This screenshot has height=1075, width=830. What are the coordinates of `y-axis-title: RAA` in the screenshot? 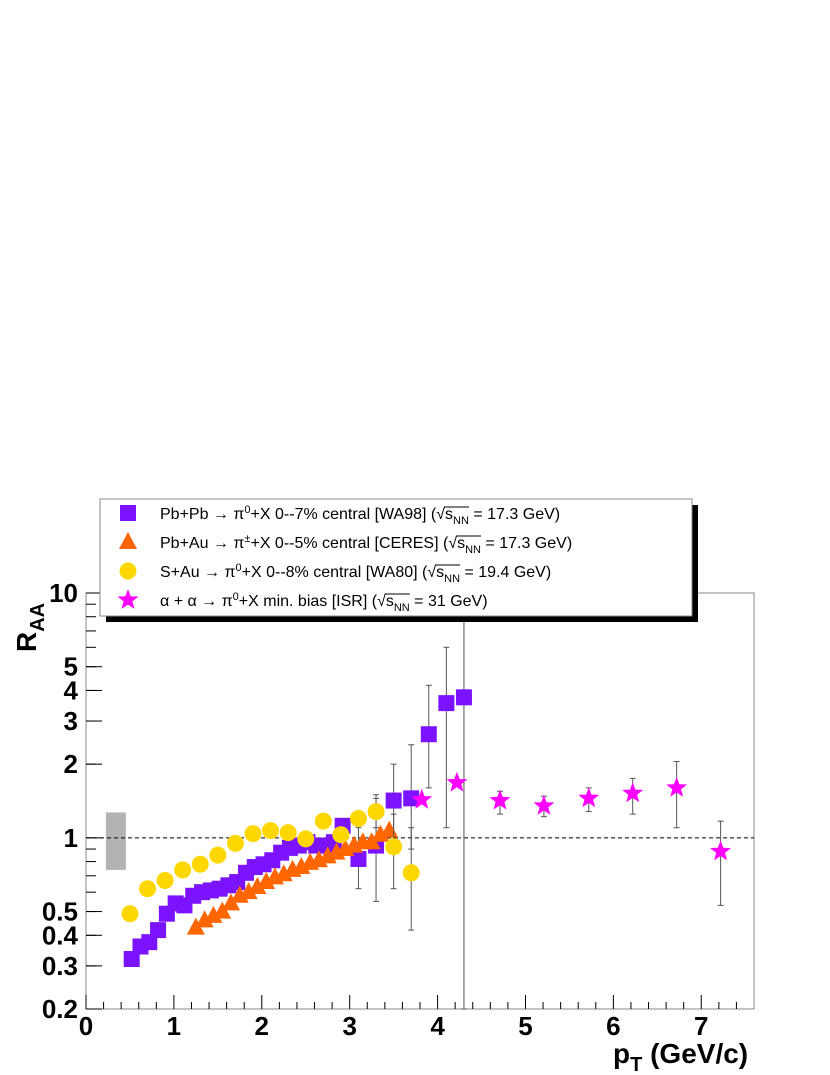 It's located at (30, 627).